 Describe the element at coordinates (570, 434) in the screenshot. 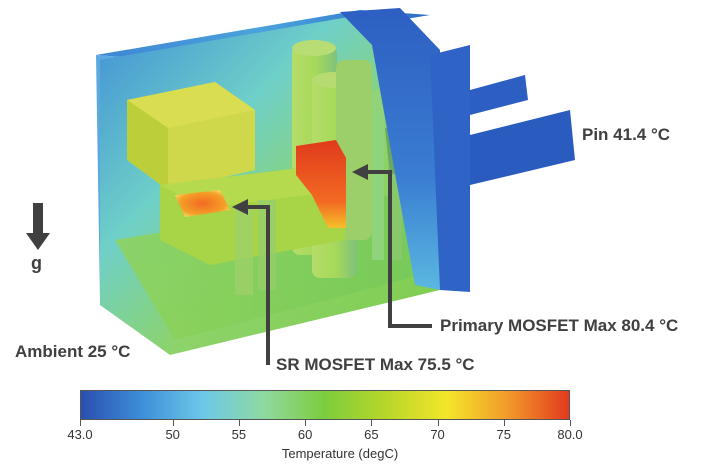

I see `colorbar-tick-label: 80.0` at that location.